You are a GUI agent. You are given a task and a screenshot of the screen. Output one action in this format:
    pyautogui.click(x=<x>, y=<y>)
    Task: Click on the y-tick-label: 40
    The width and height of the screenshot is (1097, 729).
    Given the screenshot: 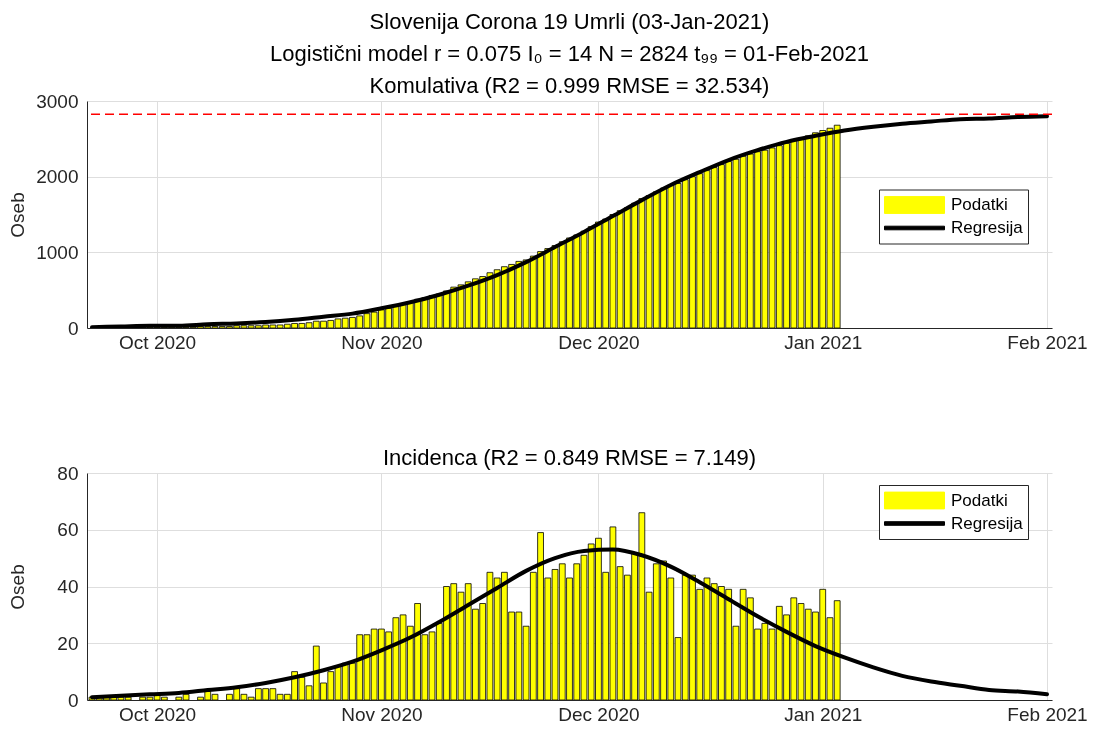 What is the action you would take?
    pyautogui.click(x=68, y=586)
    